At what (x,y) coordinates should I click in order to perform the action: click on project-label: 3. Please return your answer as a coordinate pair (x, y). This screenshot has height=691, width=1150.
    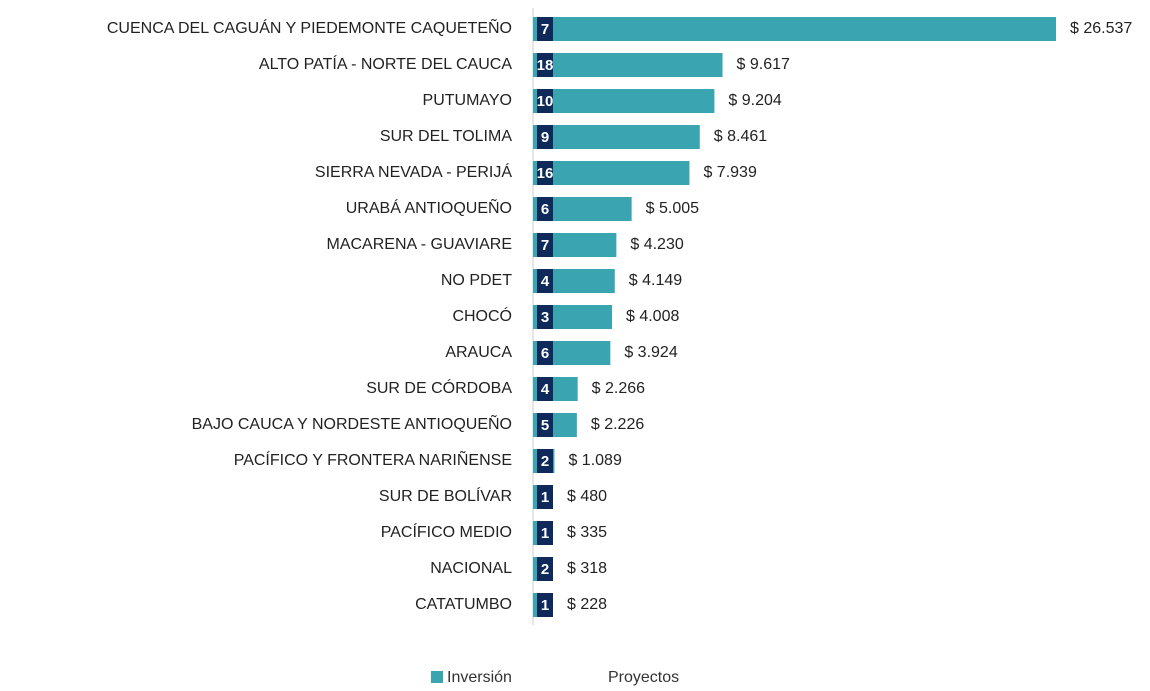
    Looking at the image, I should click on (545, 317).